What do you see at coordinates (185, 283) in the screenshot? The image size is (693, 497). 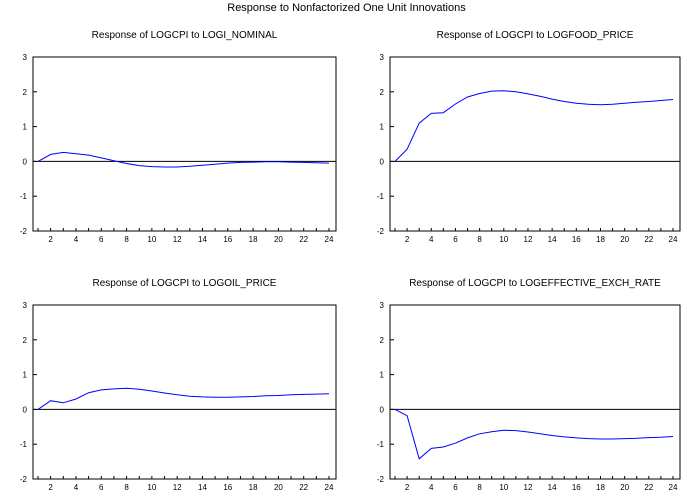 I see `panel-title: Response of LOGCPI to LOGOIL_PRICE` at bounding box center [185, 283].